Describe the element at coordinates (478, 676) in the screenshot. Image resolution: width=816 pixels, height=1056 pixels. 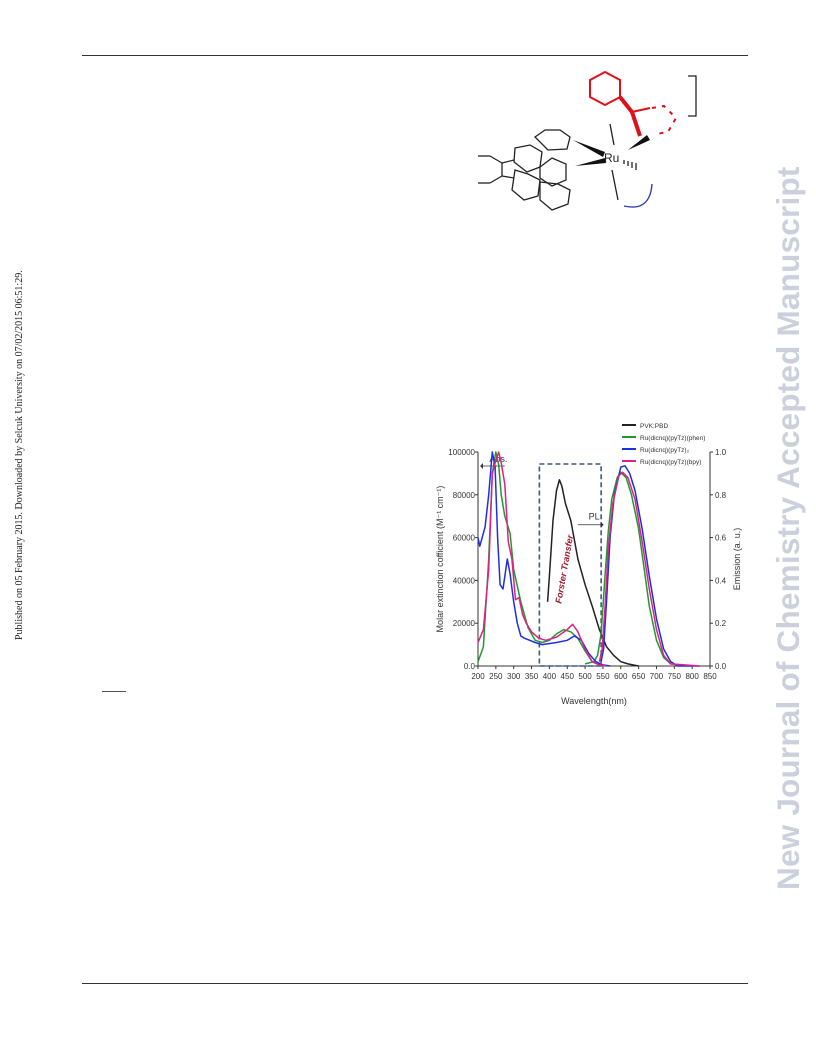
I see `x-tick-label: 200` at that location.